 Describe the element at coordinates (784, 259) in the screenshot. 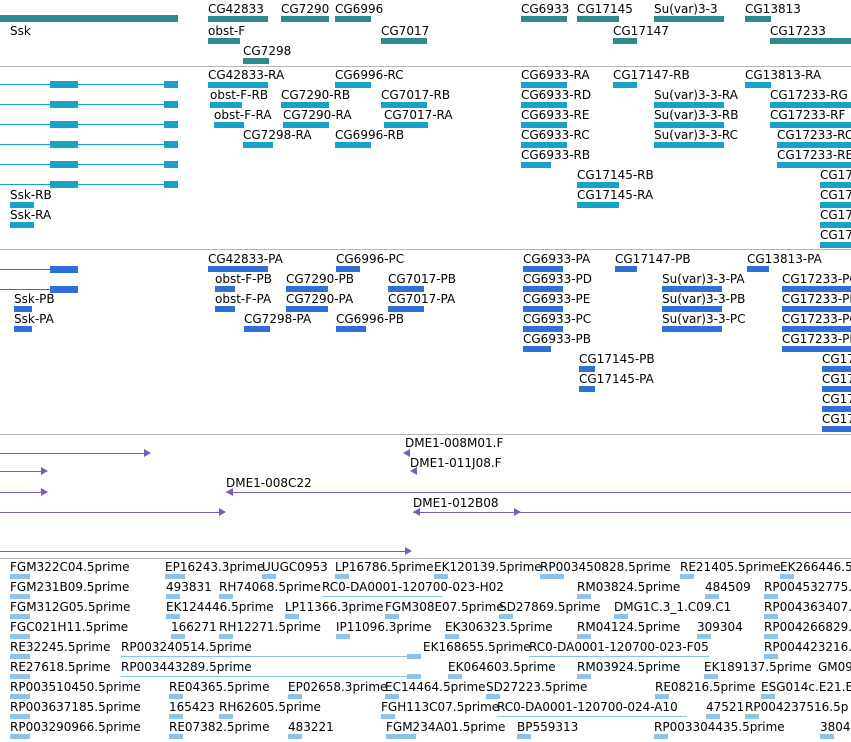

I see `protein-label: CG13813-PA` at that location.